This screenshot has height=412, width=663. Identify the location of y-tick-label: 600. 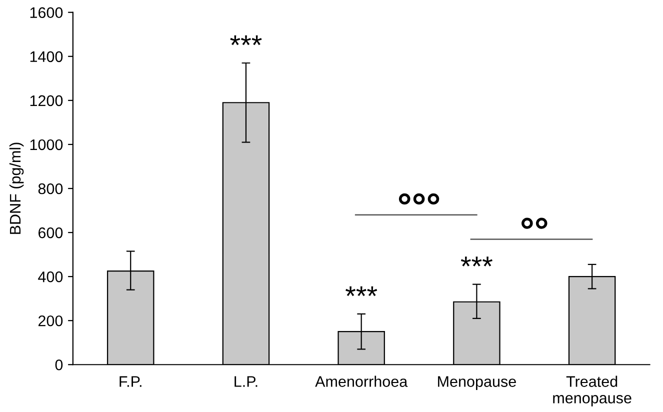
(50, 232).